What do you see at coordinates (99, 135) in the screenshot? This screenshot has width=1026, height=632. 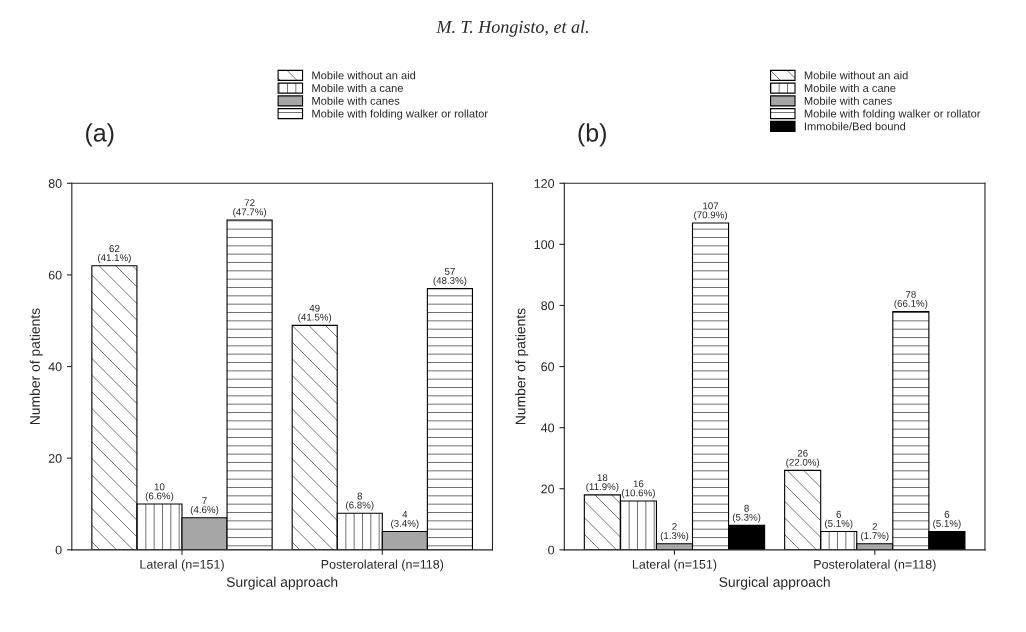 I see `chart-title: (a)` at bounding box center [99, 135].